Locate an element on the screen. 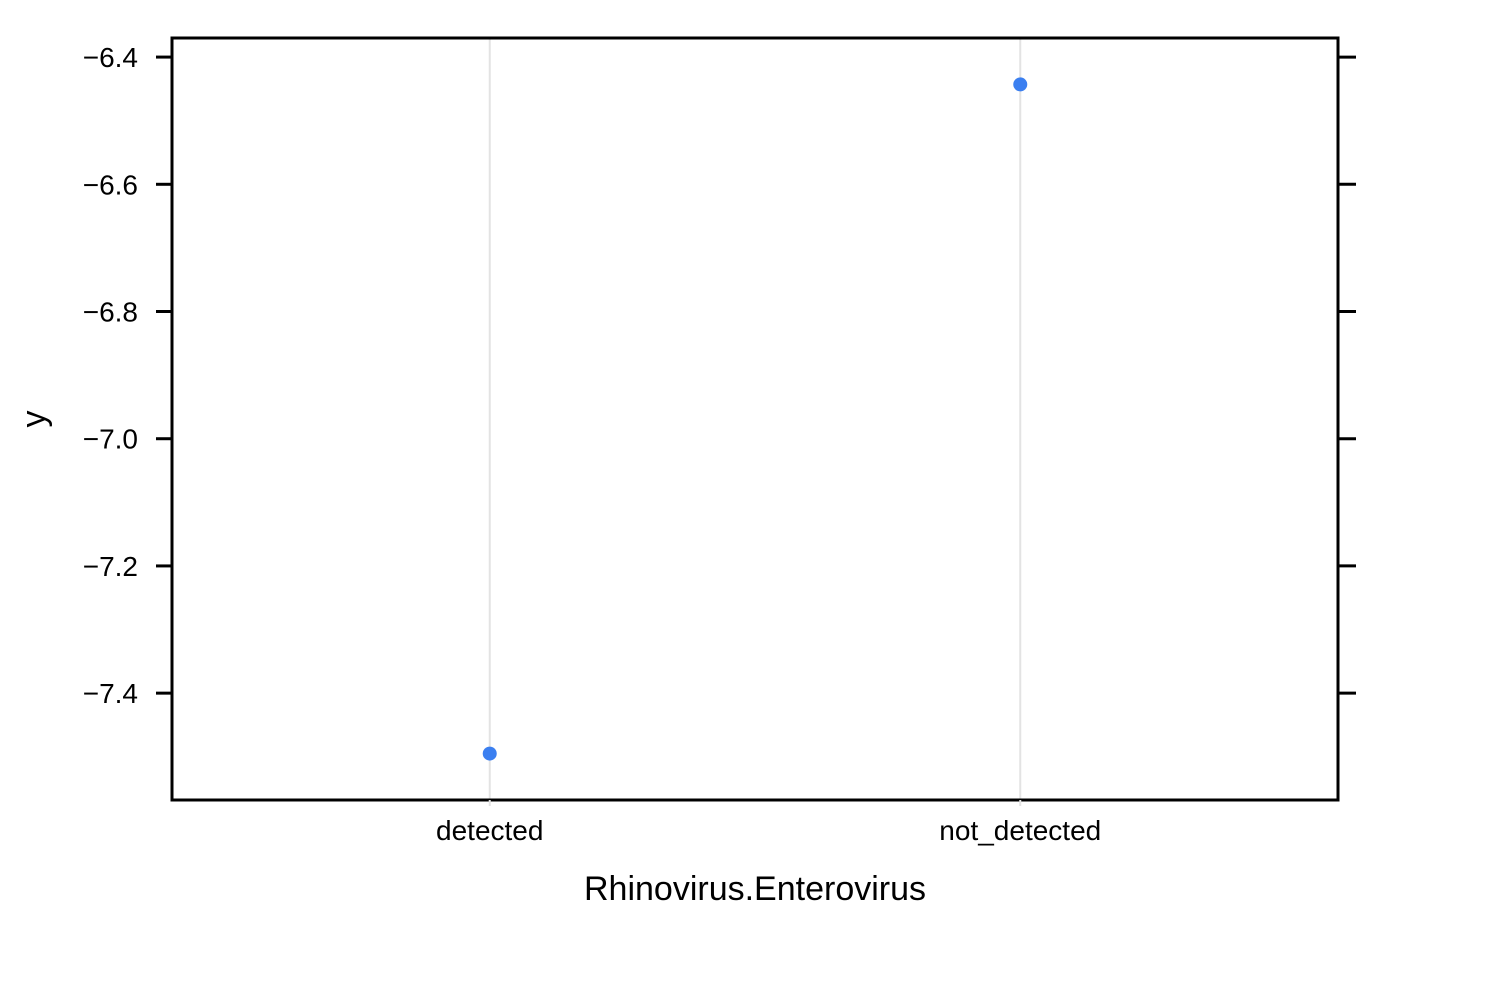 Image resolution: width=1500 pixels, height=983 pixels. x-axis-ticks: detected not_detected is located at coordinates (768, 823).